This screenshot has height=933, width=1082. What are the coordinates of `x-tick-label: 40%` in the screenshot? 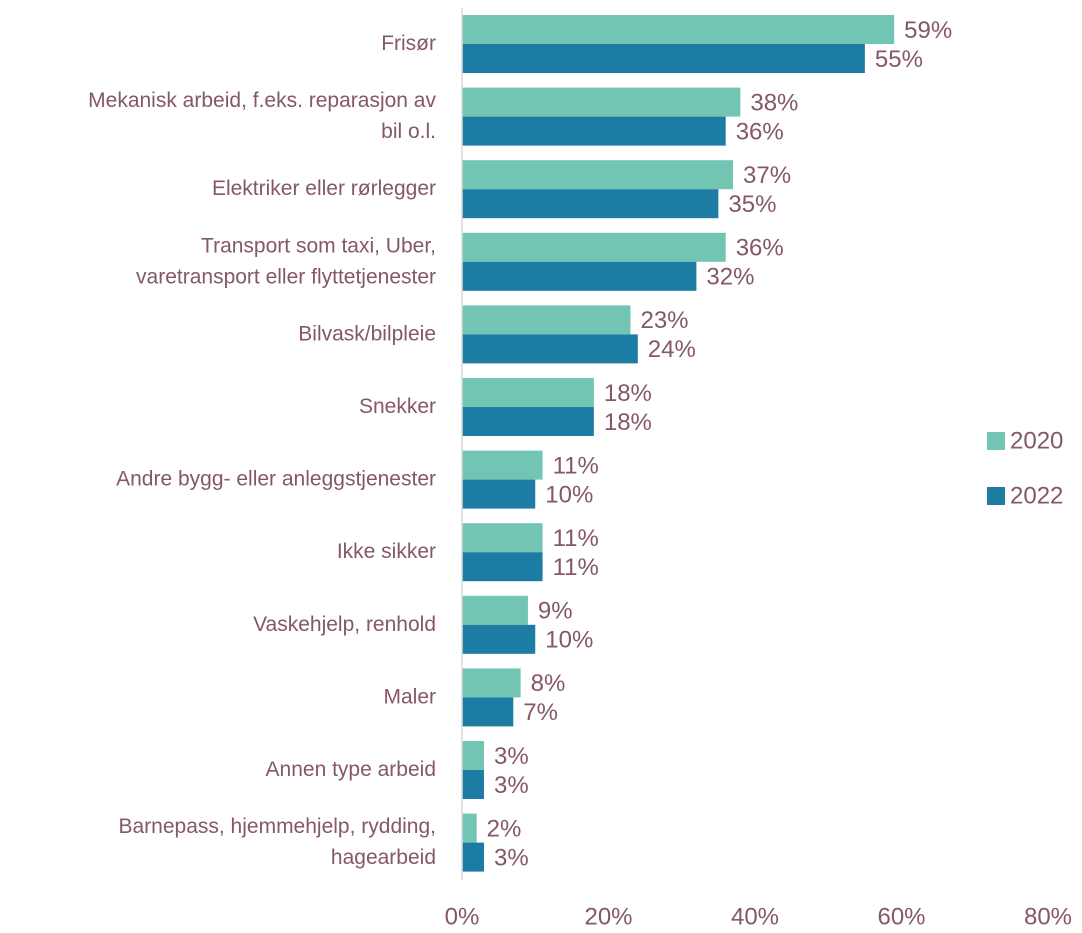 It's located at (755, 916).